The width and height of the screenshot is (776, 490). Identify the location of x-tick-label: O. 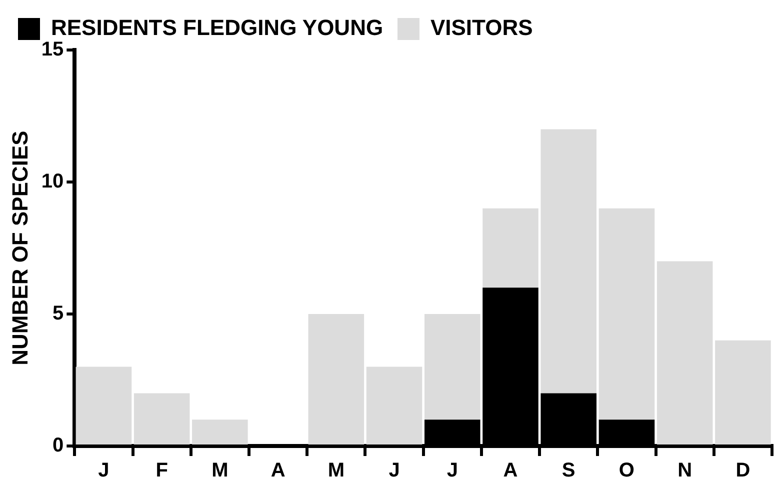
(626, 471).